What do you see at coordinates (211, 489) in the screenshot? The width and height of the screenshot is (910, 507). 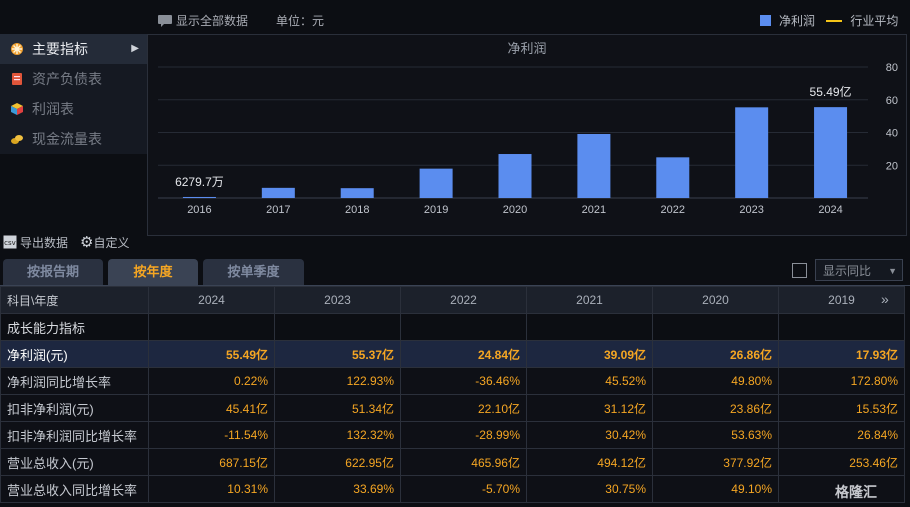 I see `table-cell: 10.31%` at bounding box center [211, 489].